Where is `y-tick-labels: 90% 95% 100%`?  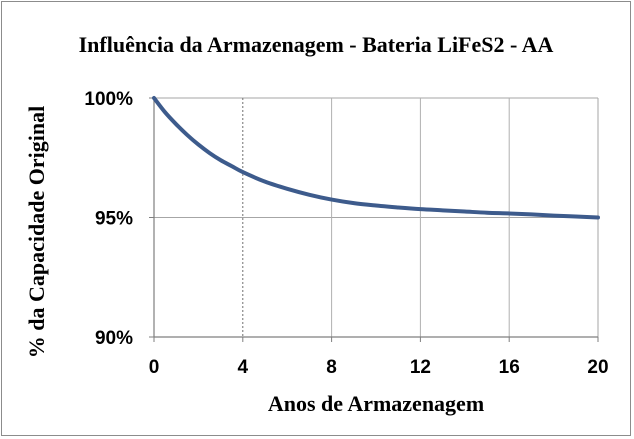 y-tick-labels: 90% 95% 100% is located at coordinates (108, 219).